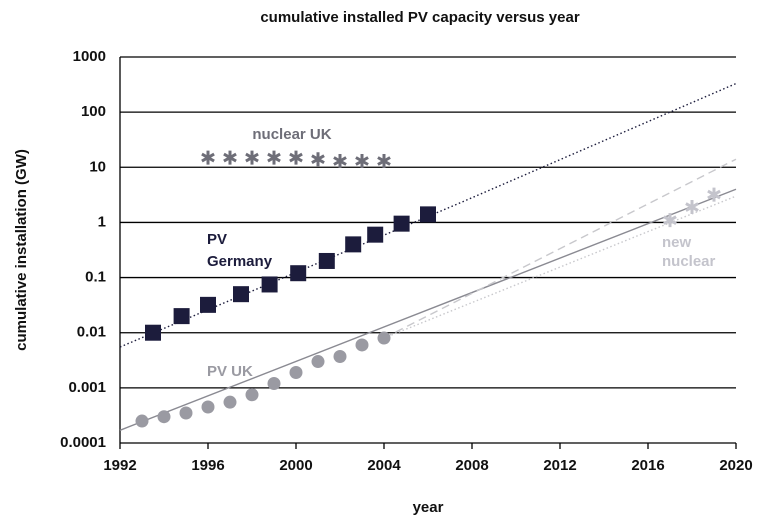 The width and height of the screenshot is (761, 518). I want to click on series-label: nuclear UK, so click(291, 134).